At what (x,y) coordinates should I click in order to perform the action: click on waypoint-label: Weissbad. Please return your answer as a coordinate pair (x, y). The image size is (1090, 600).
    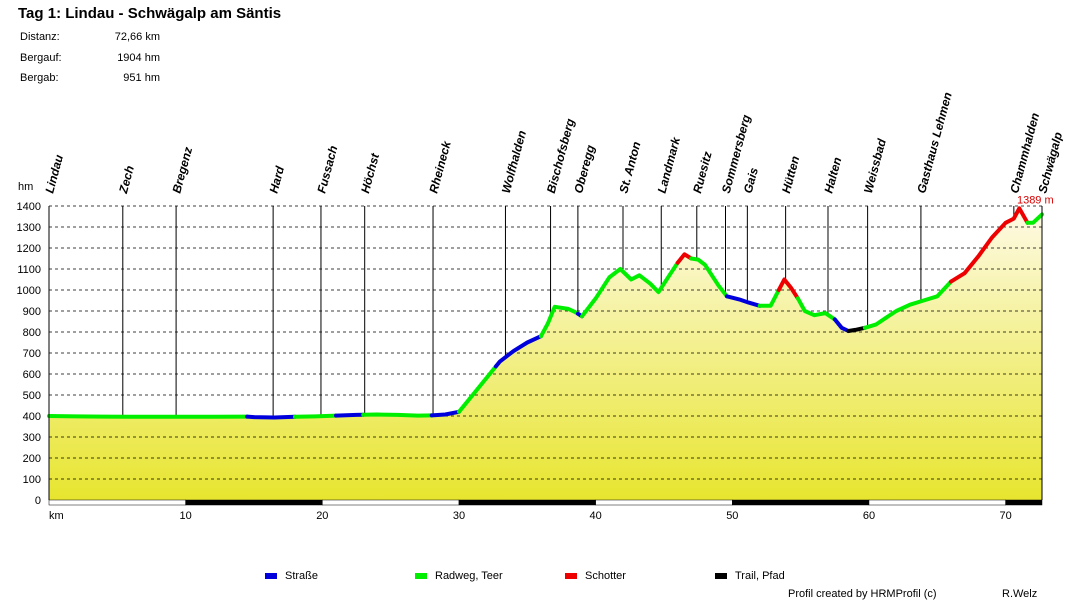
    Looking at the image, I should click on (875, 166).